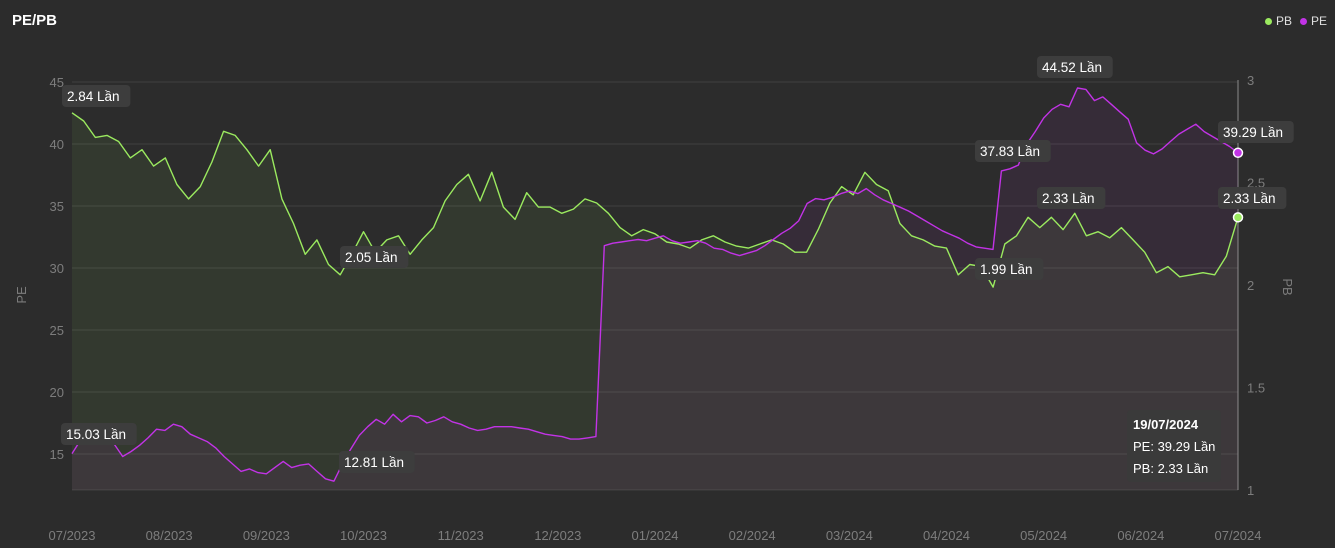 The width and height of the screenshot is (1335, 548). What do you see at coordinates (96, 434) in the screenshot?
I see `pe-annotation: 15.03 Lần` at bounding box center [96, 434].